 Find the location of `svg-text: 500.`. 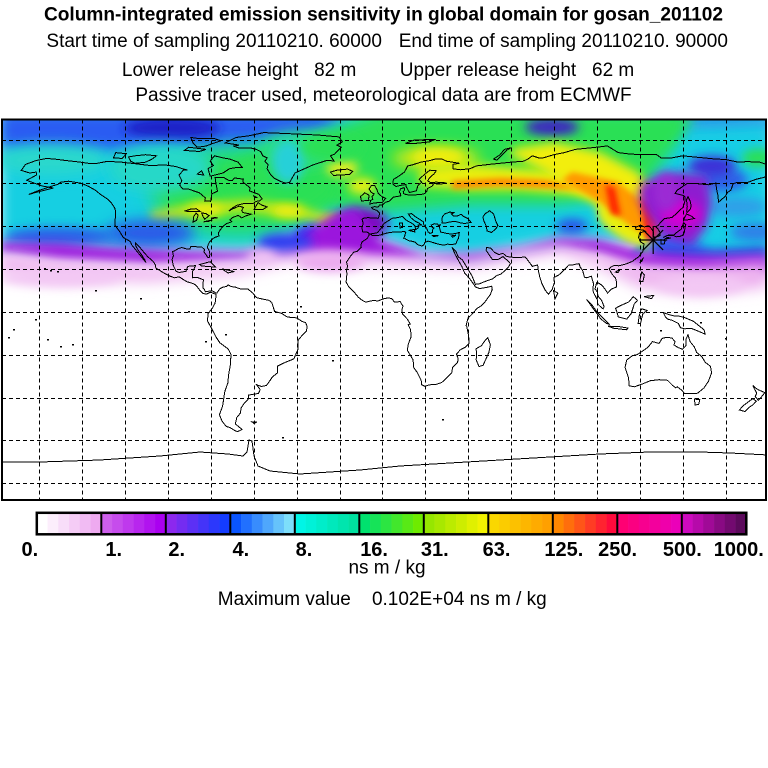

svg-text: 500. is located at coordinates (682, 550).